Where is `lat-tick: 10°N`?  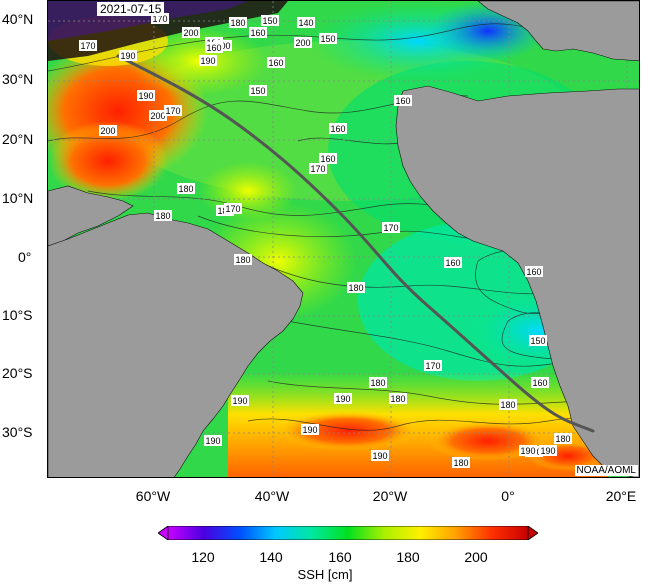
lat-tick: 10°N is located at coordinates (18, 198).